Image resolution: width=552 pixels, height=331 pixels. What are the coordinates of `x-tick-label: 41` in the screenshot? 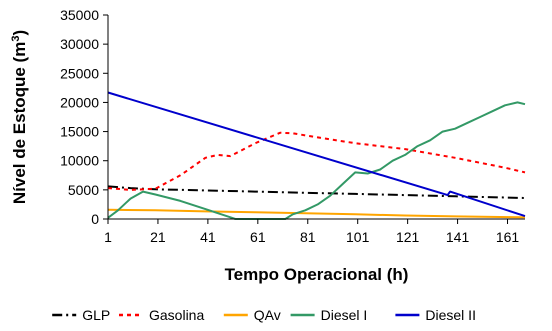 It's located at (208, 237).